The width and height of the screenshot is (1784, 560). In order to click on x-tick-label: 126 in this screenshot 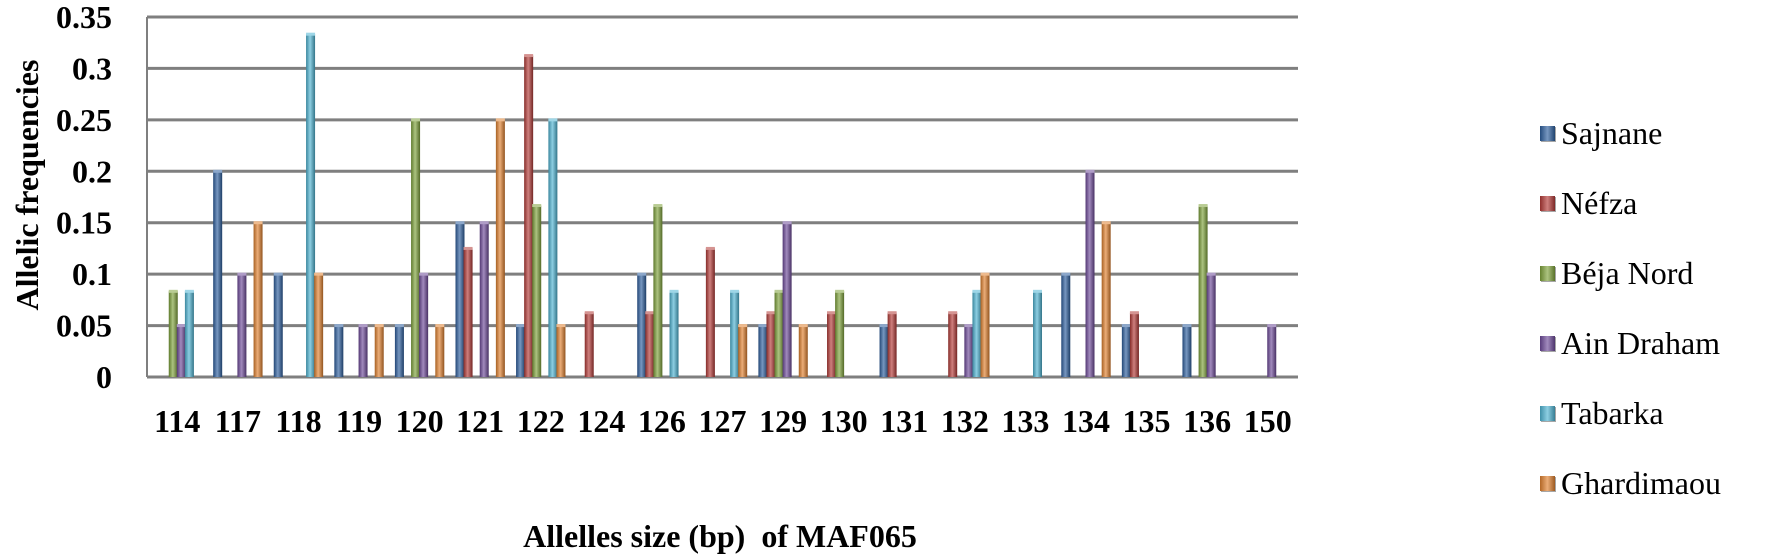, I will do `click(662, 421)`.